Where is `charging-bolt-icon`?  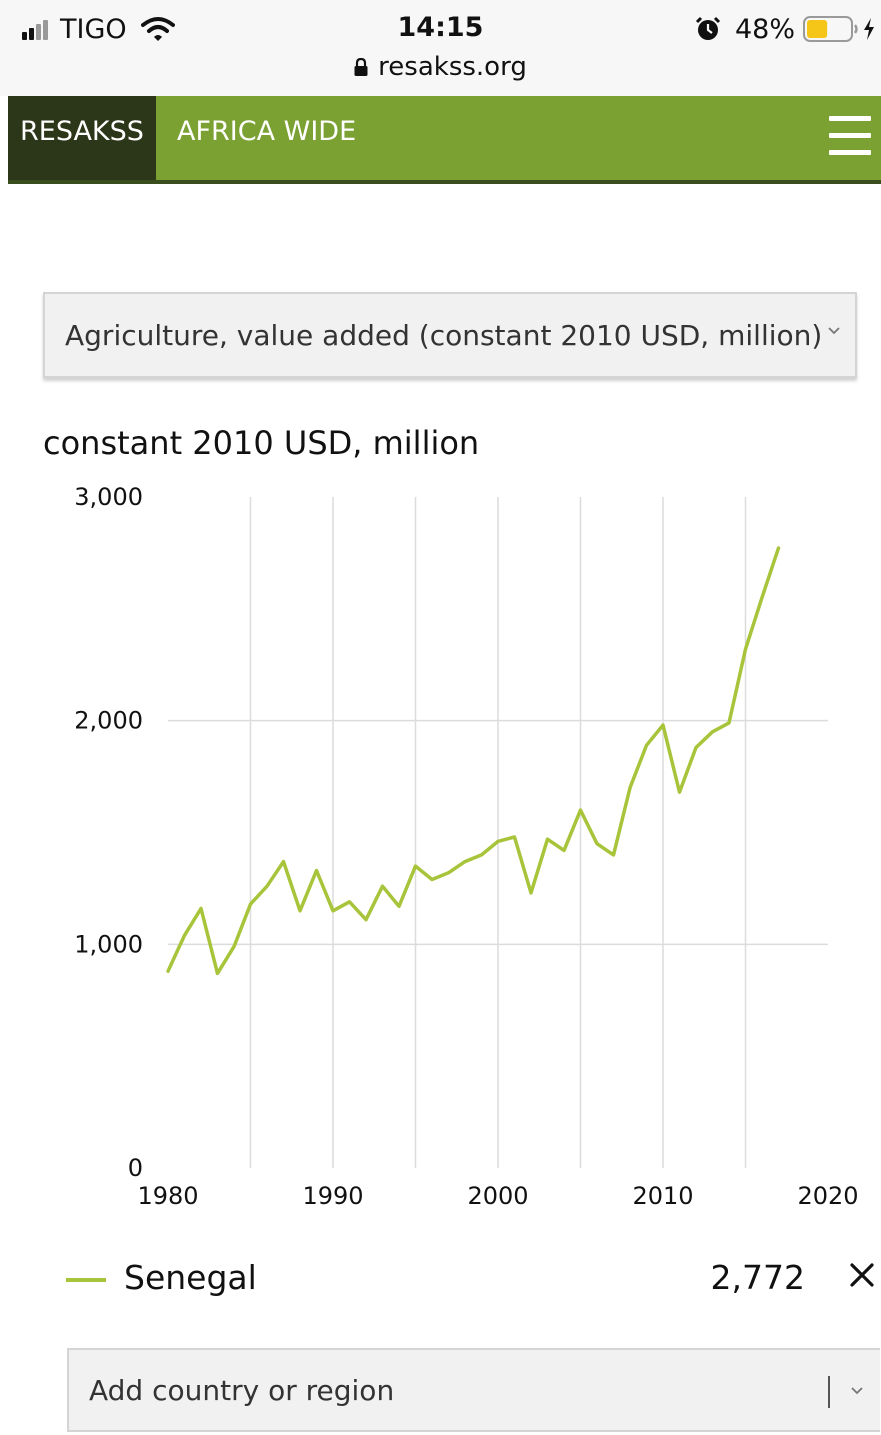
charging-bolt-icon is located at coordinates (869, 29).